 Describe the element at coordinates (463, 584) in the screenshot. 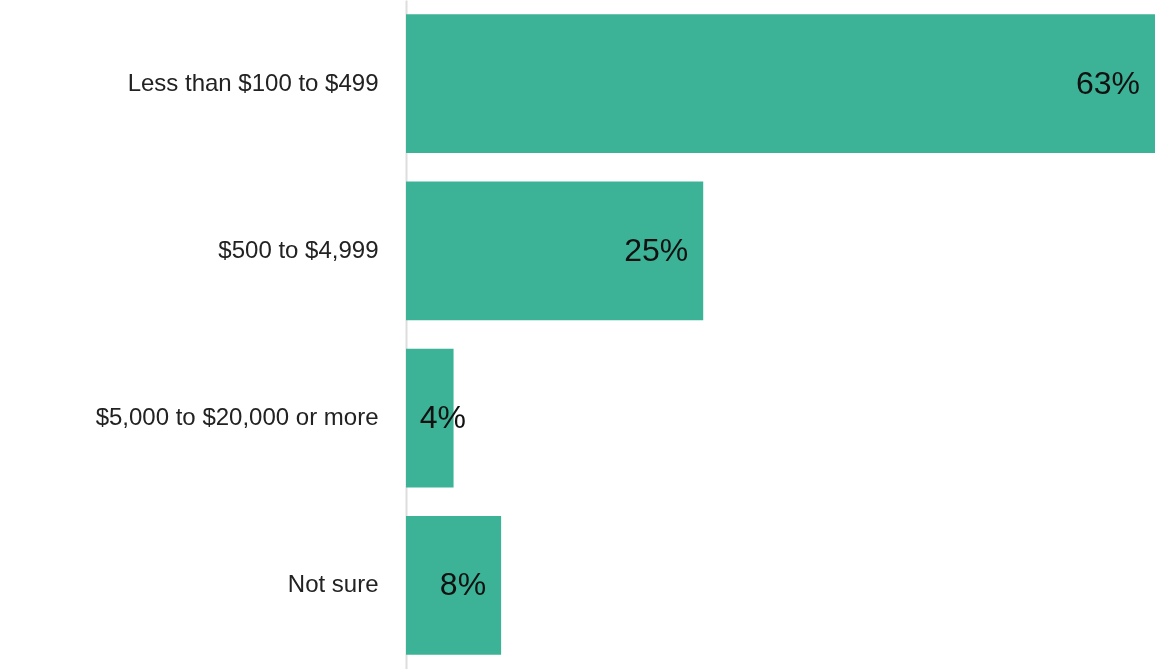

I see `data-label: 8%` at that location.